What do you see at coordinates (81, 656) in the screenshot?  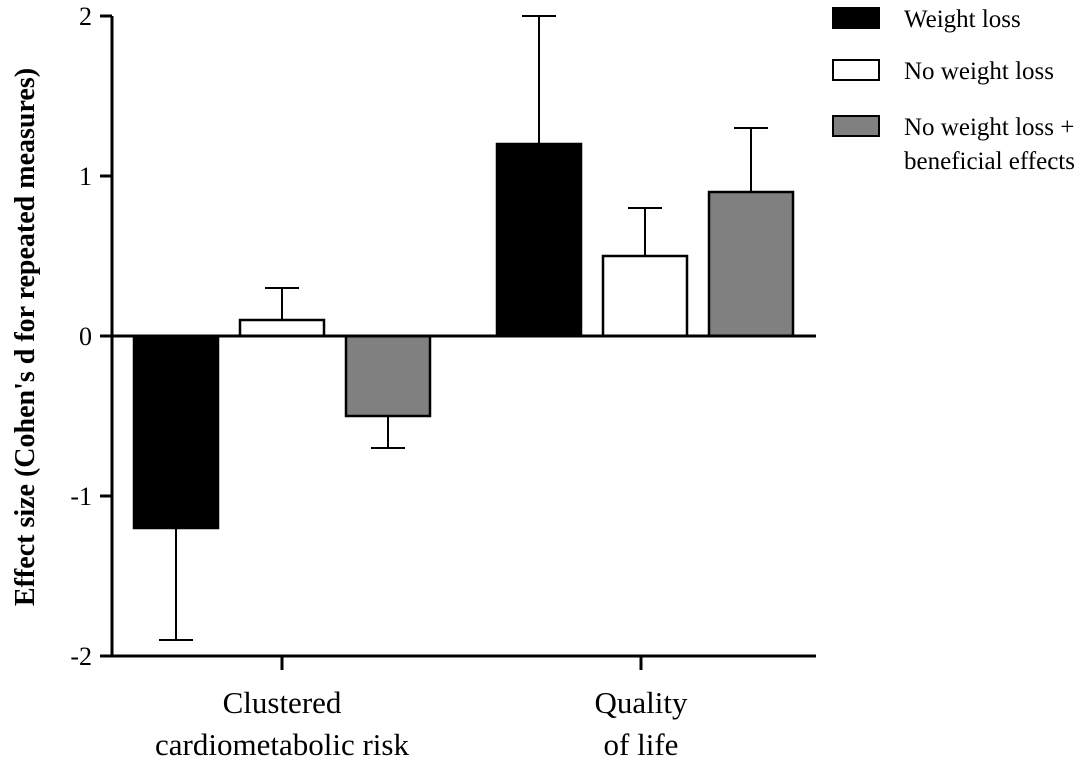 I see `y-tick-label: -2` at bounding box center [81, 656].